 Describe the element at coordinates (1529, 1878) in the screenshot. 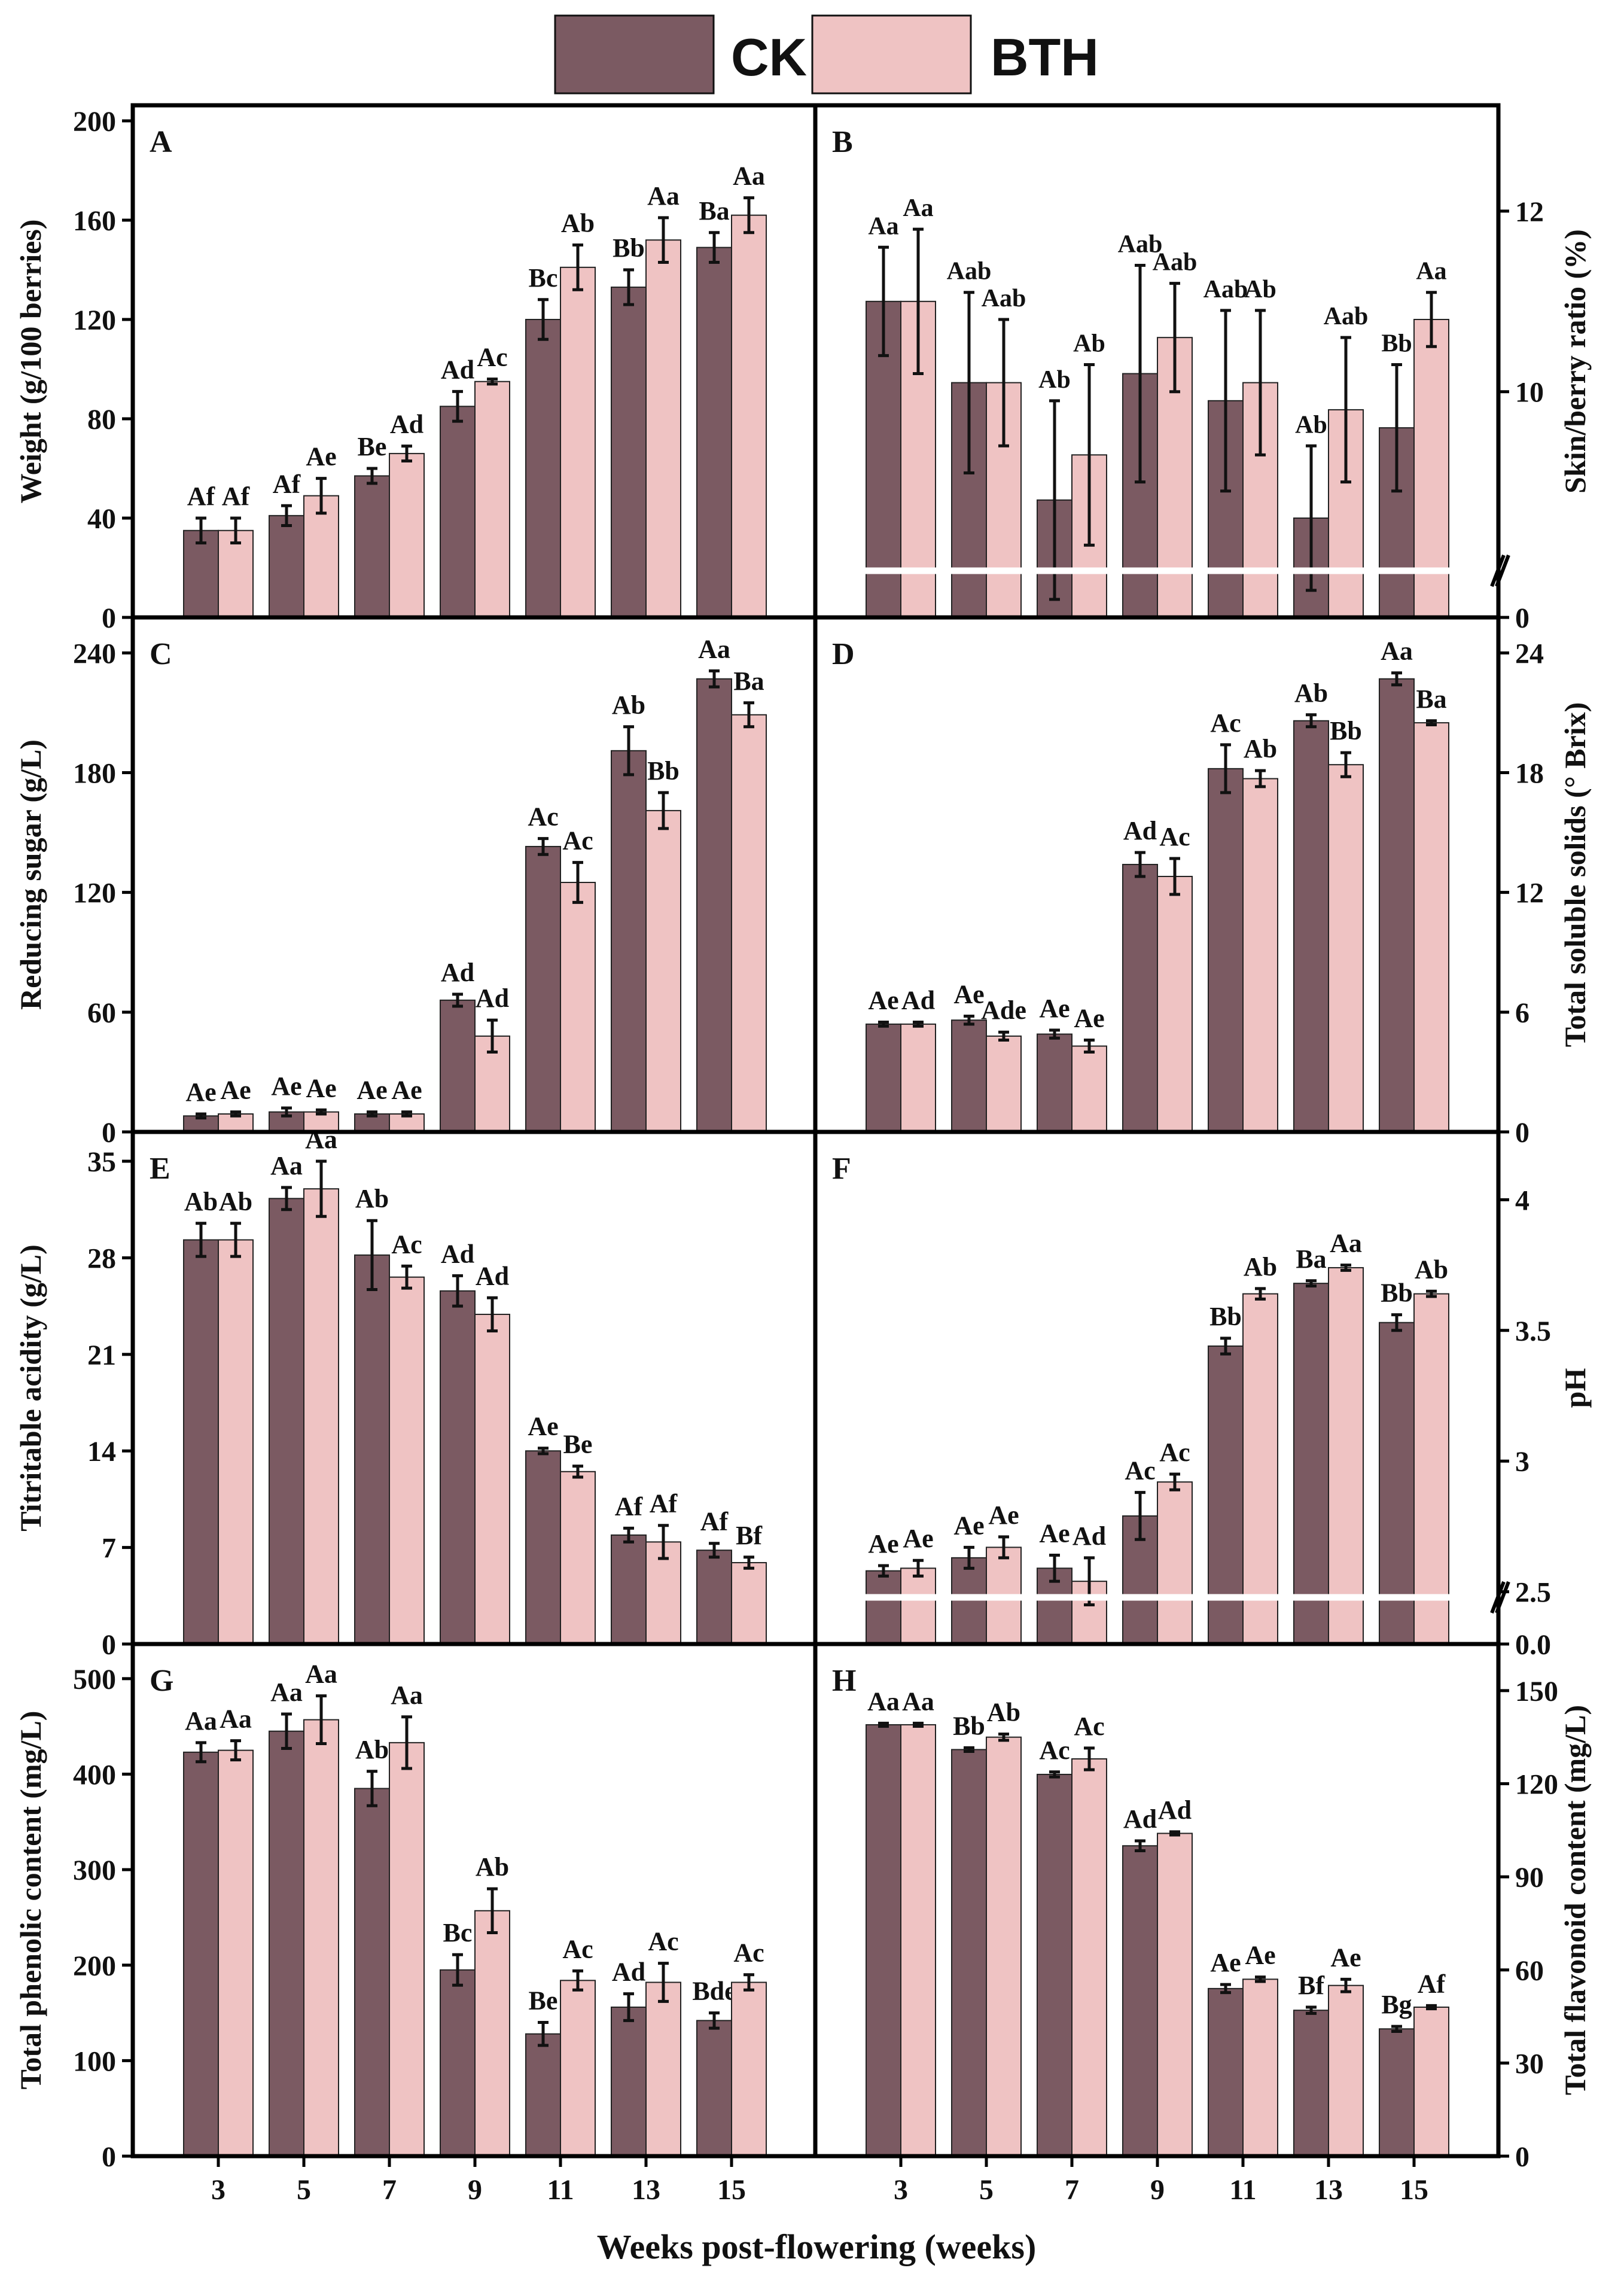

I see `y-tick-label: 90` at that location.